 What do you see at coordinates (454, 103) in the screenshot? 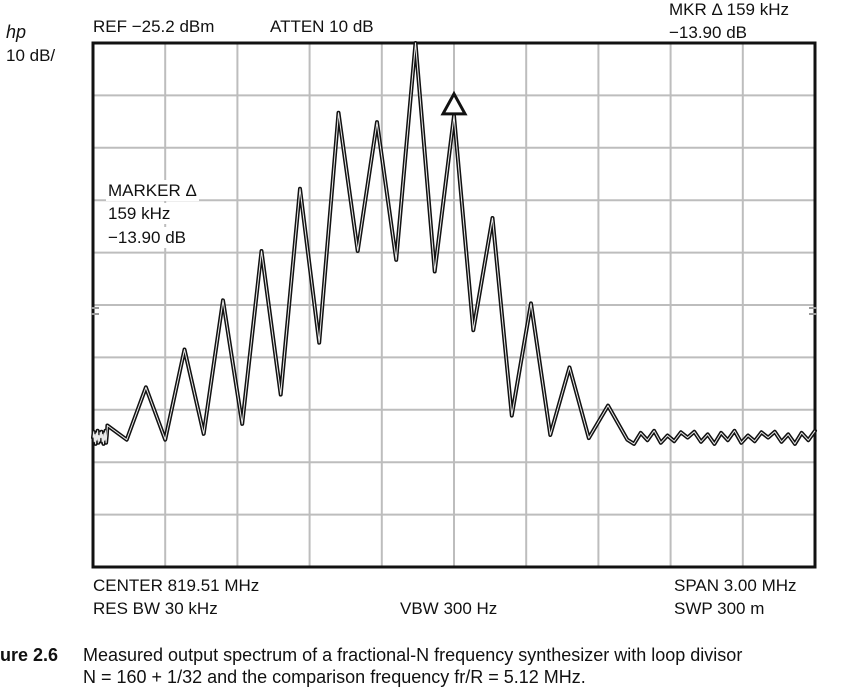
I see `delta-marker-triangle` at bounding box center [454, 103].